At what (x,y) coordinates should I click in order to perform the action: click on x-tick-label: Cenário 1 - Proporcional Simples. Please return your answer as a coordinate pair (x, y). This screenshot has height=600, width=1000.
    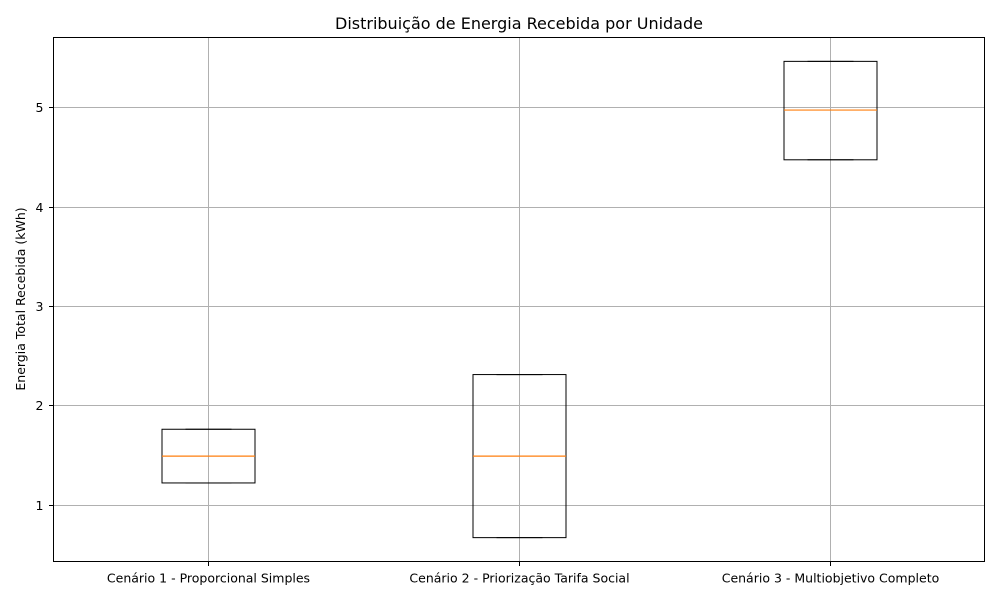
    Looking at the image, I should click on (208, 578).